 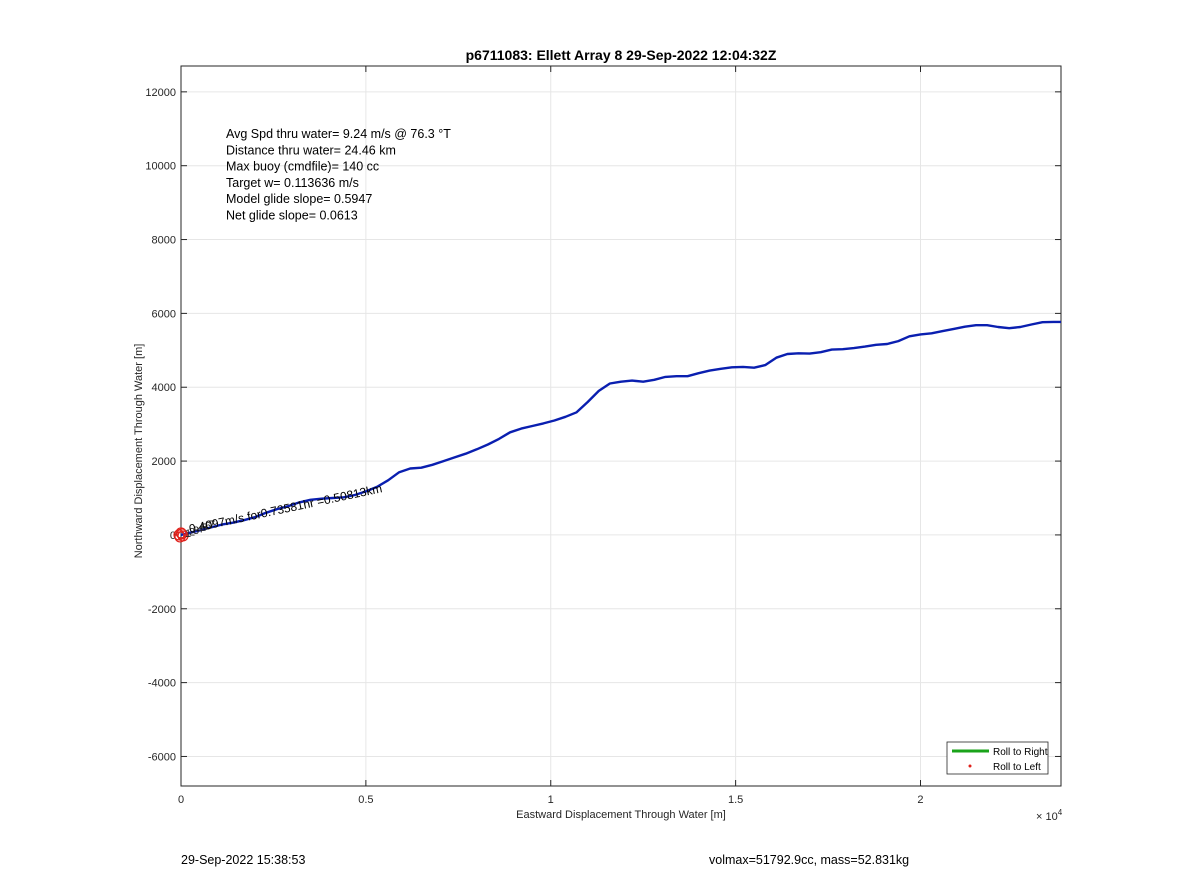 What do you see at coordinates (311, 150) in the screenshot?
I see `annotation-distance: Distance thru water= 24.46 km` at bounding box center [311, 150].